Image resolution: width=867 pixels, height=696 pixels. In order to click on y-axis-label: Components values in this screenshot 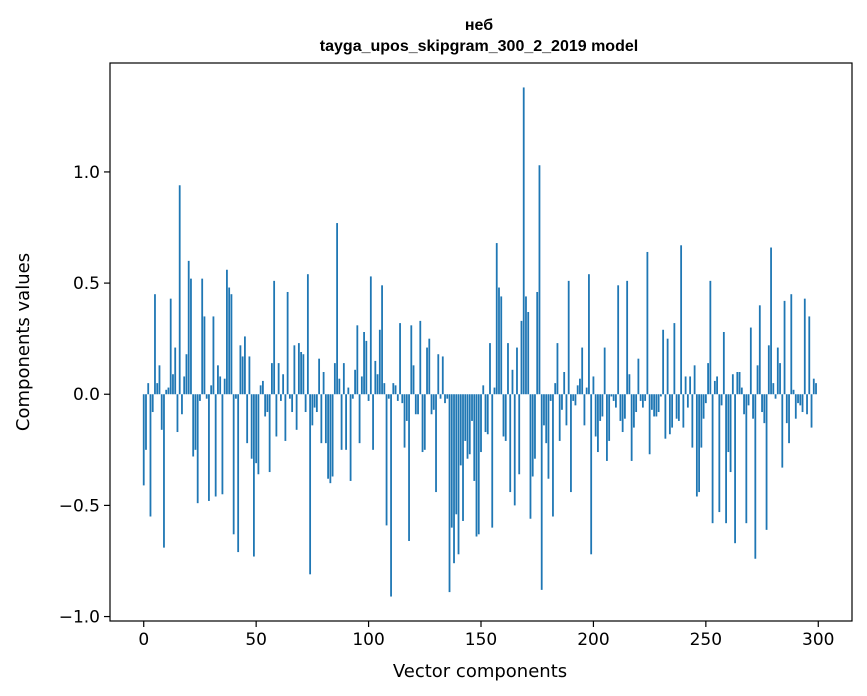, I will do `click(23, 342)`.